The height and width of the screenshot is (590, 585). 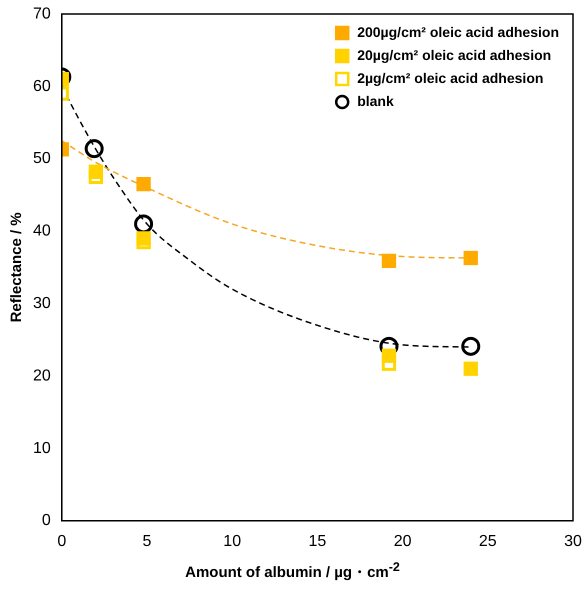 What do you see at coordinates (42, 303) in the screenshot?
I see `y-tick-label: 30` at bounding box center [42, 303].